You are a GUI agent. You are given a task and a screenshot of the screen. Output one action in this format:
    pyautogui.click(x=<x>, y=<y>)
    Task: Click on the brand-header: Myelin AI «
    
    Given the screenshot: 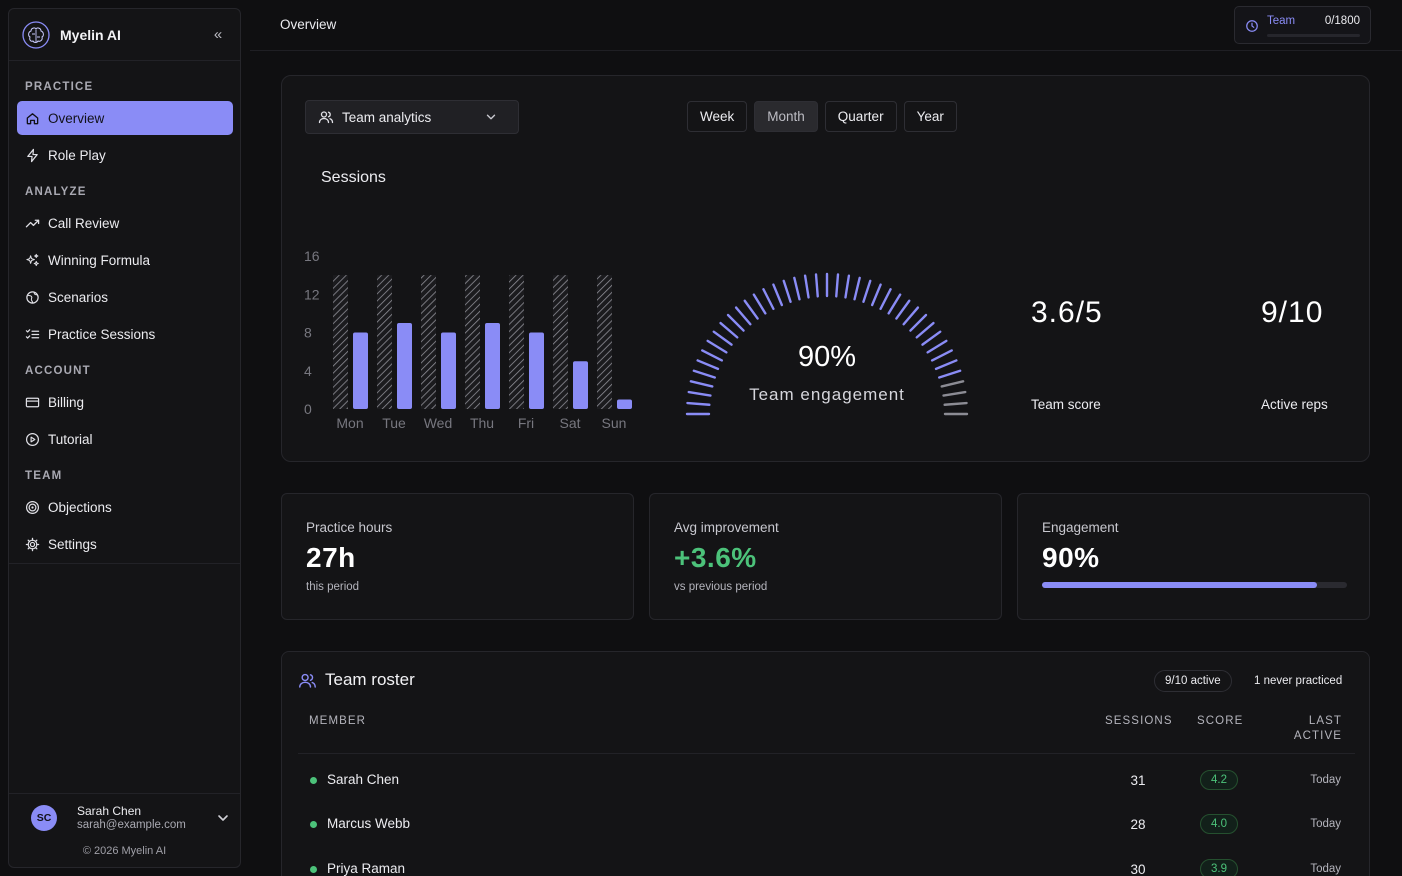 What is the action you would take?
    pyautogui.click(x=124, y=35)
    